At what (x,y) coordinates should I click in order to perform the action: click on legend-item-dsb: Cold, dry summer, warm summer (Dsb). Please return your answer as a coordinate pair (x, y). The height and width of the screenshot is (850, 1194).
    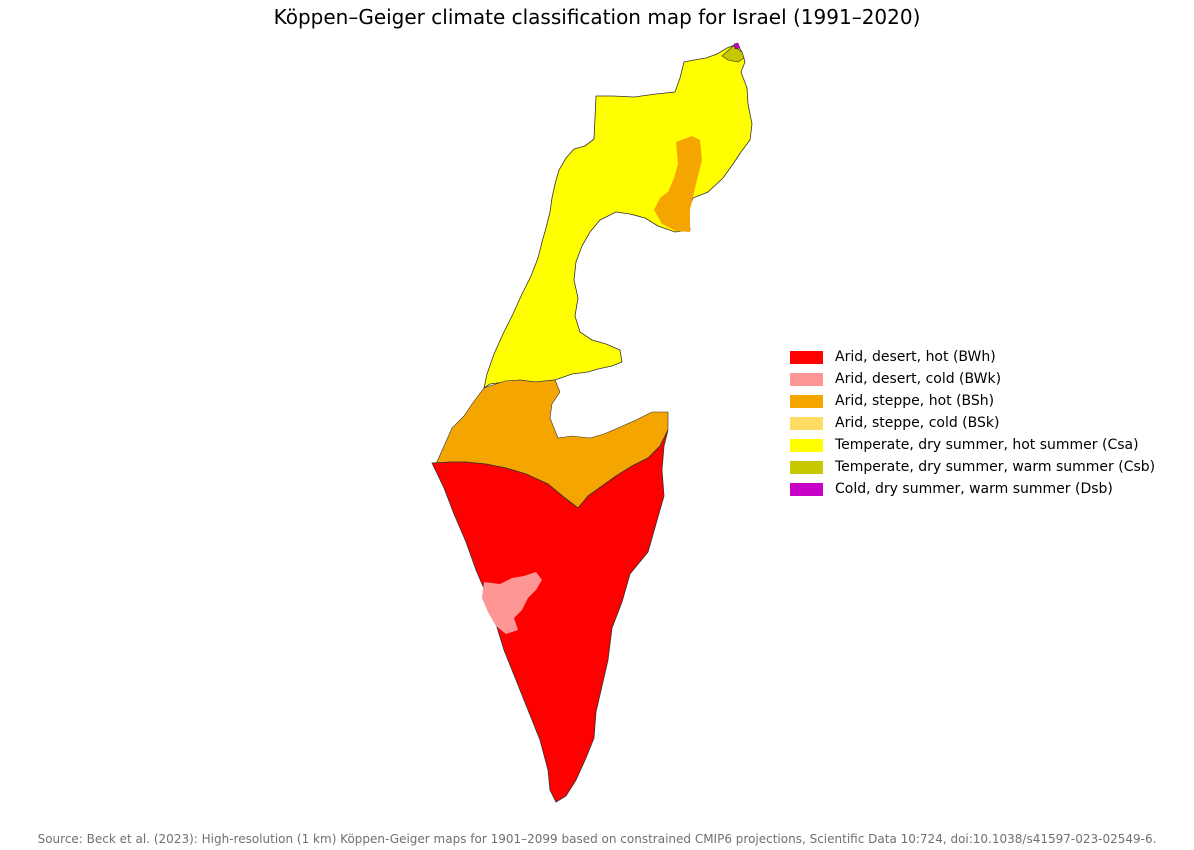
    Looking at the image, I should click on (972, 489).